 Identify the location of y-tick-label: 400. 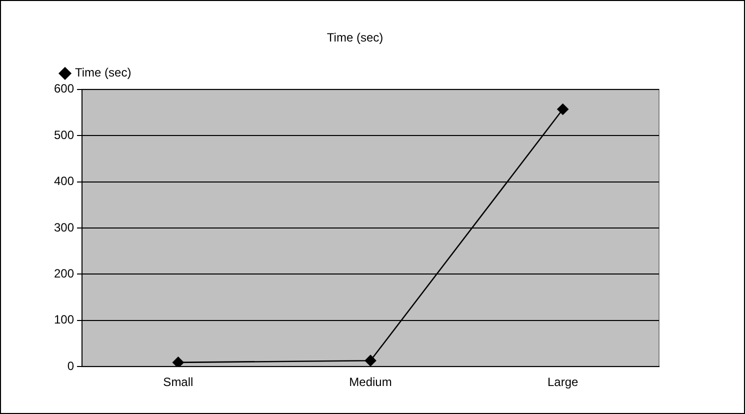
(64, 181).